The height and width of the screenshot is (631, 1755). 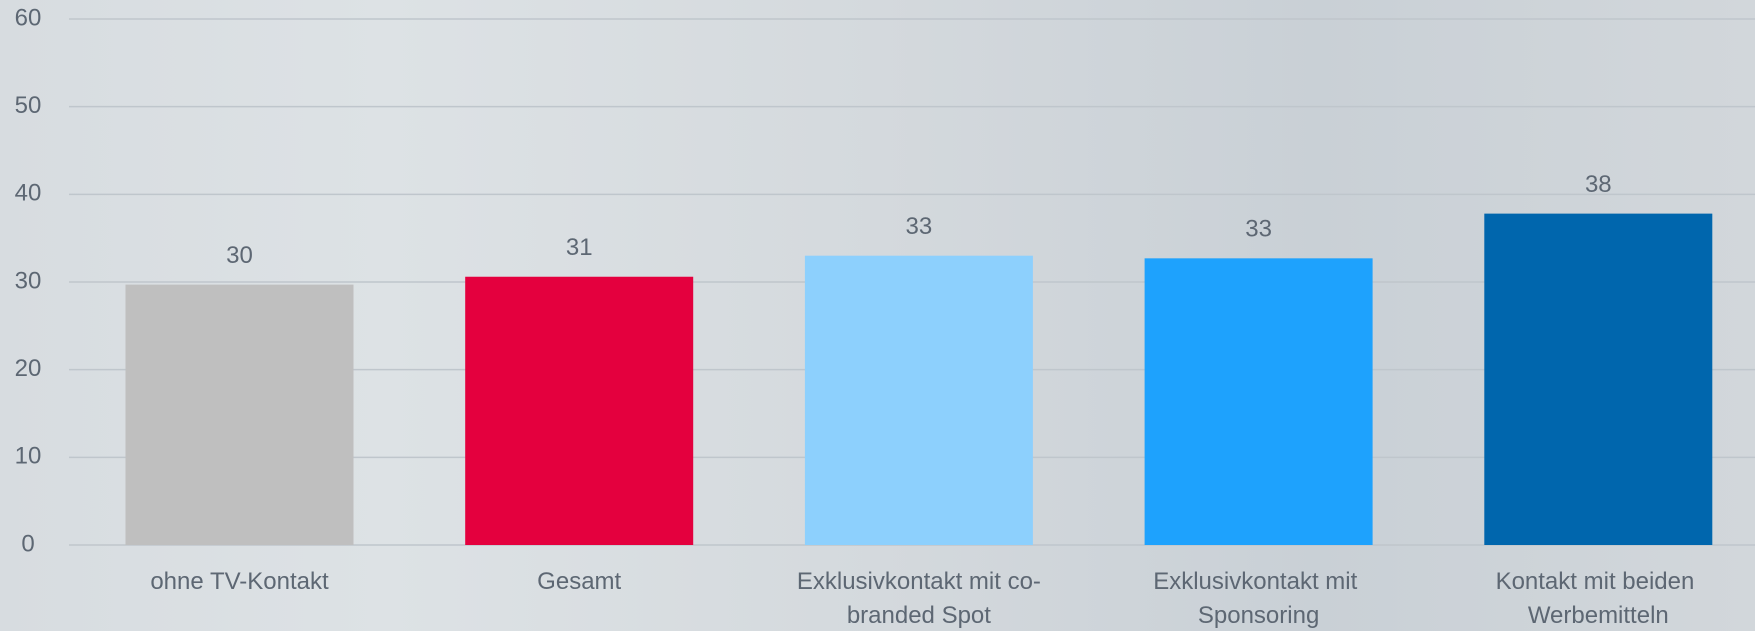 What do you see at coordinates (579, 581) in the screenshot?
I see `x-tick-label: Gesamt` at bounding box center [579, 581].